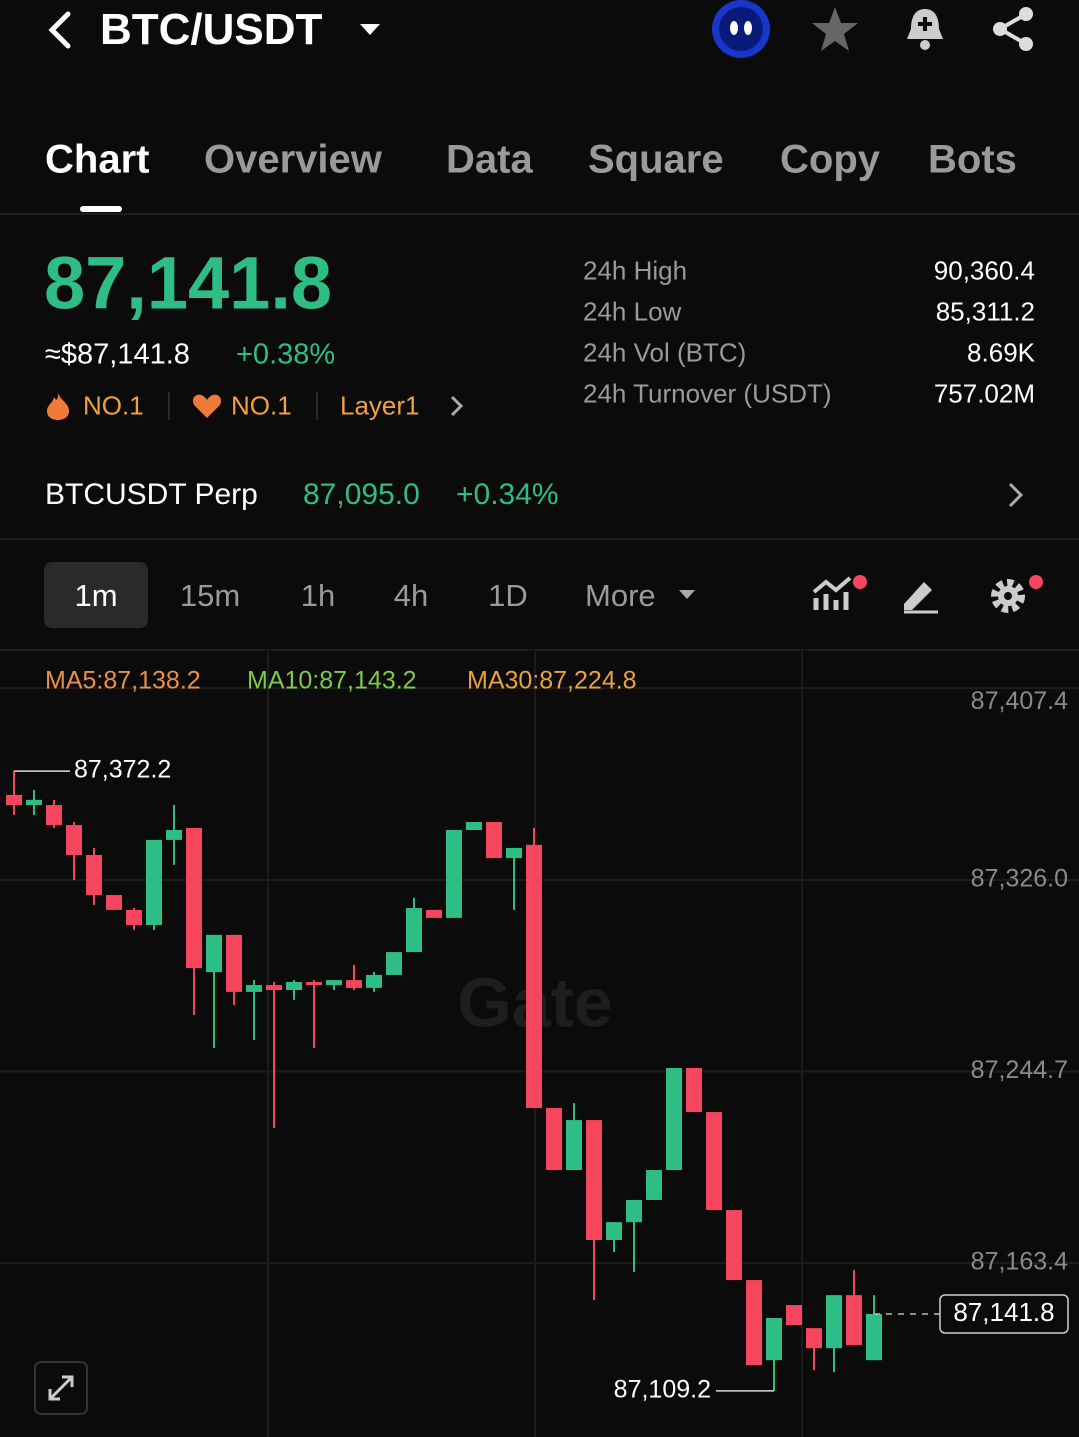 Image resolution: width=1079 pixels, height=1437 pixels. Describe the element at coordinates (117, 354) in the screenshot. I see `fiat-price: ≈$87,141.8` at that location.